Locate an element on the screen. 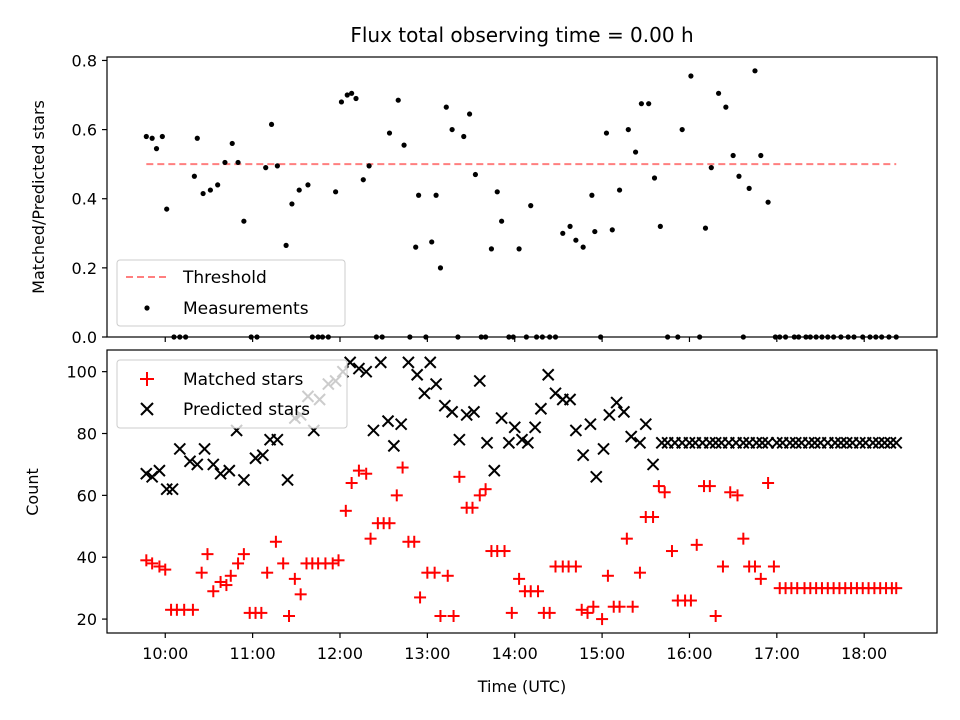  bottom-y-tick-label: 60 is located at coordinates (87, 495).